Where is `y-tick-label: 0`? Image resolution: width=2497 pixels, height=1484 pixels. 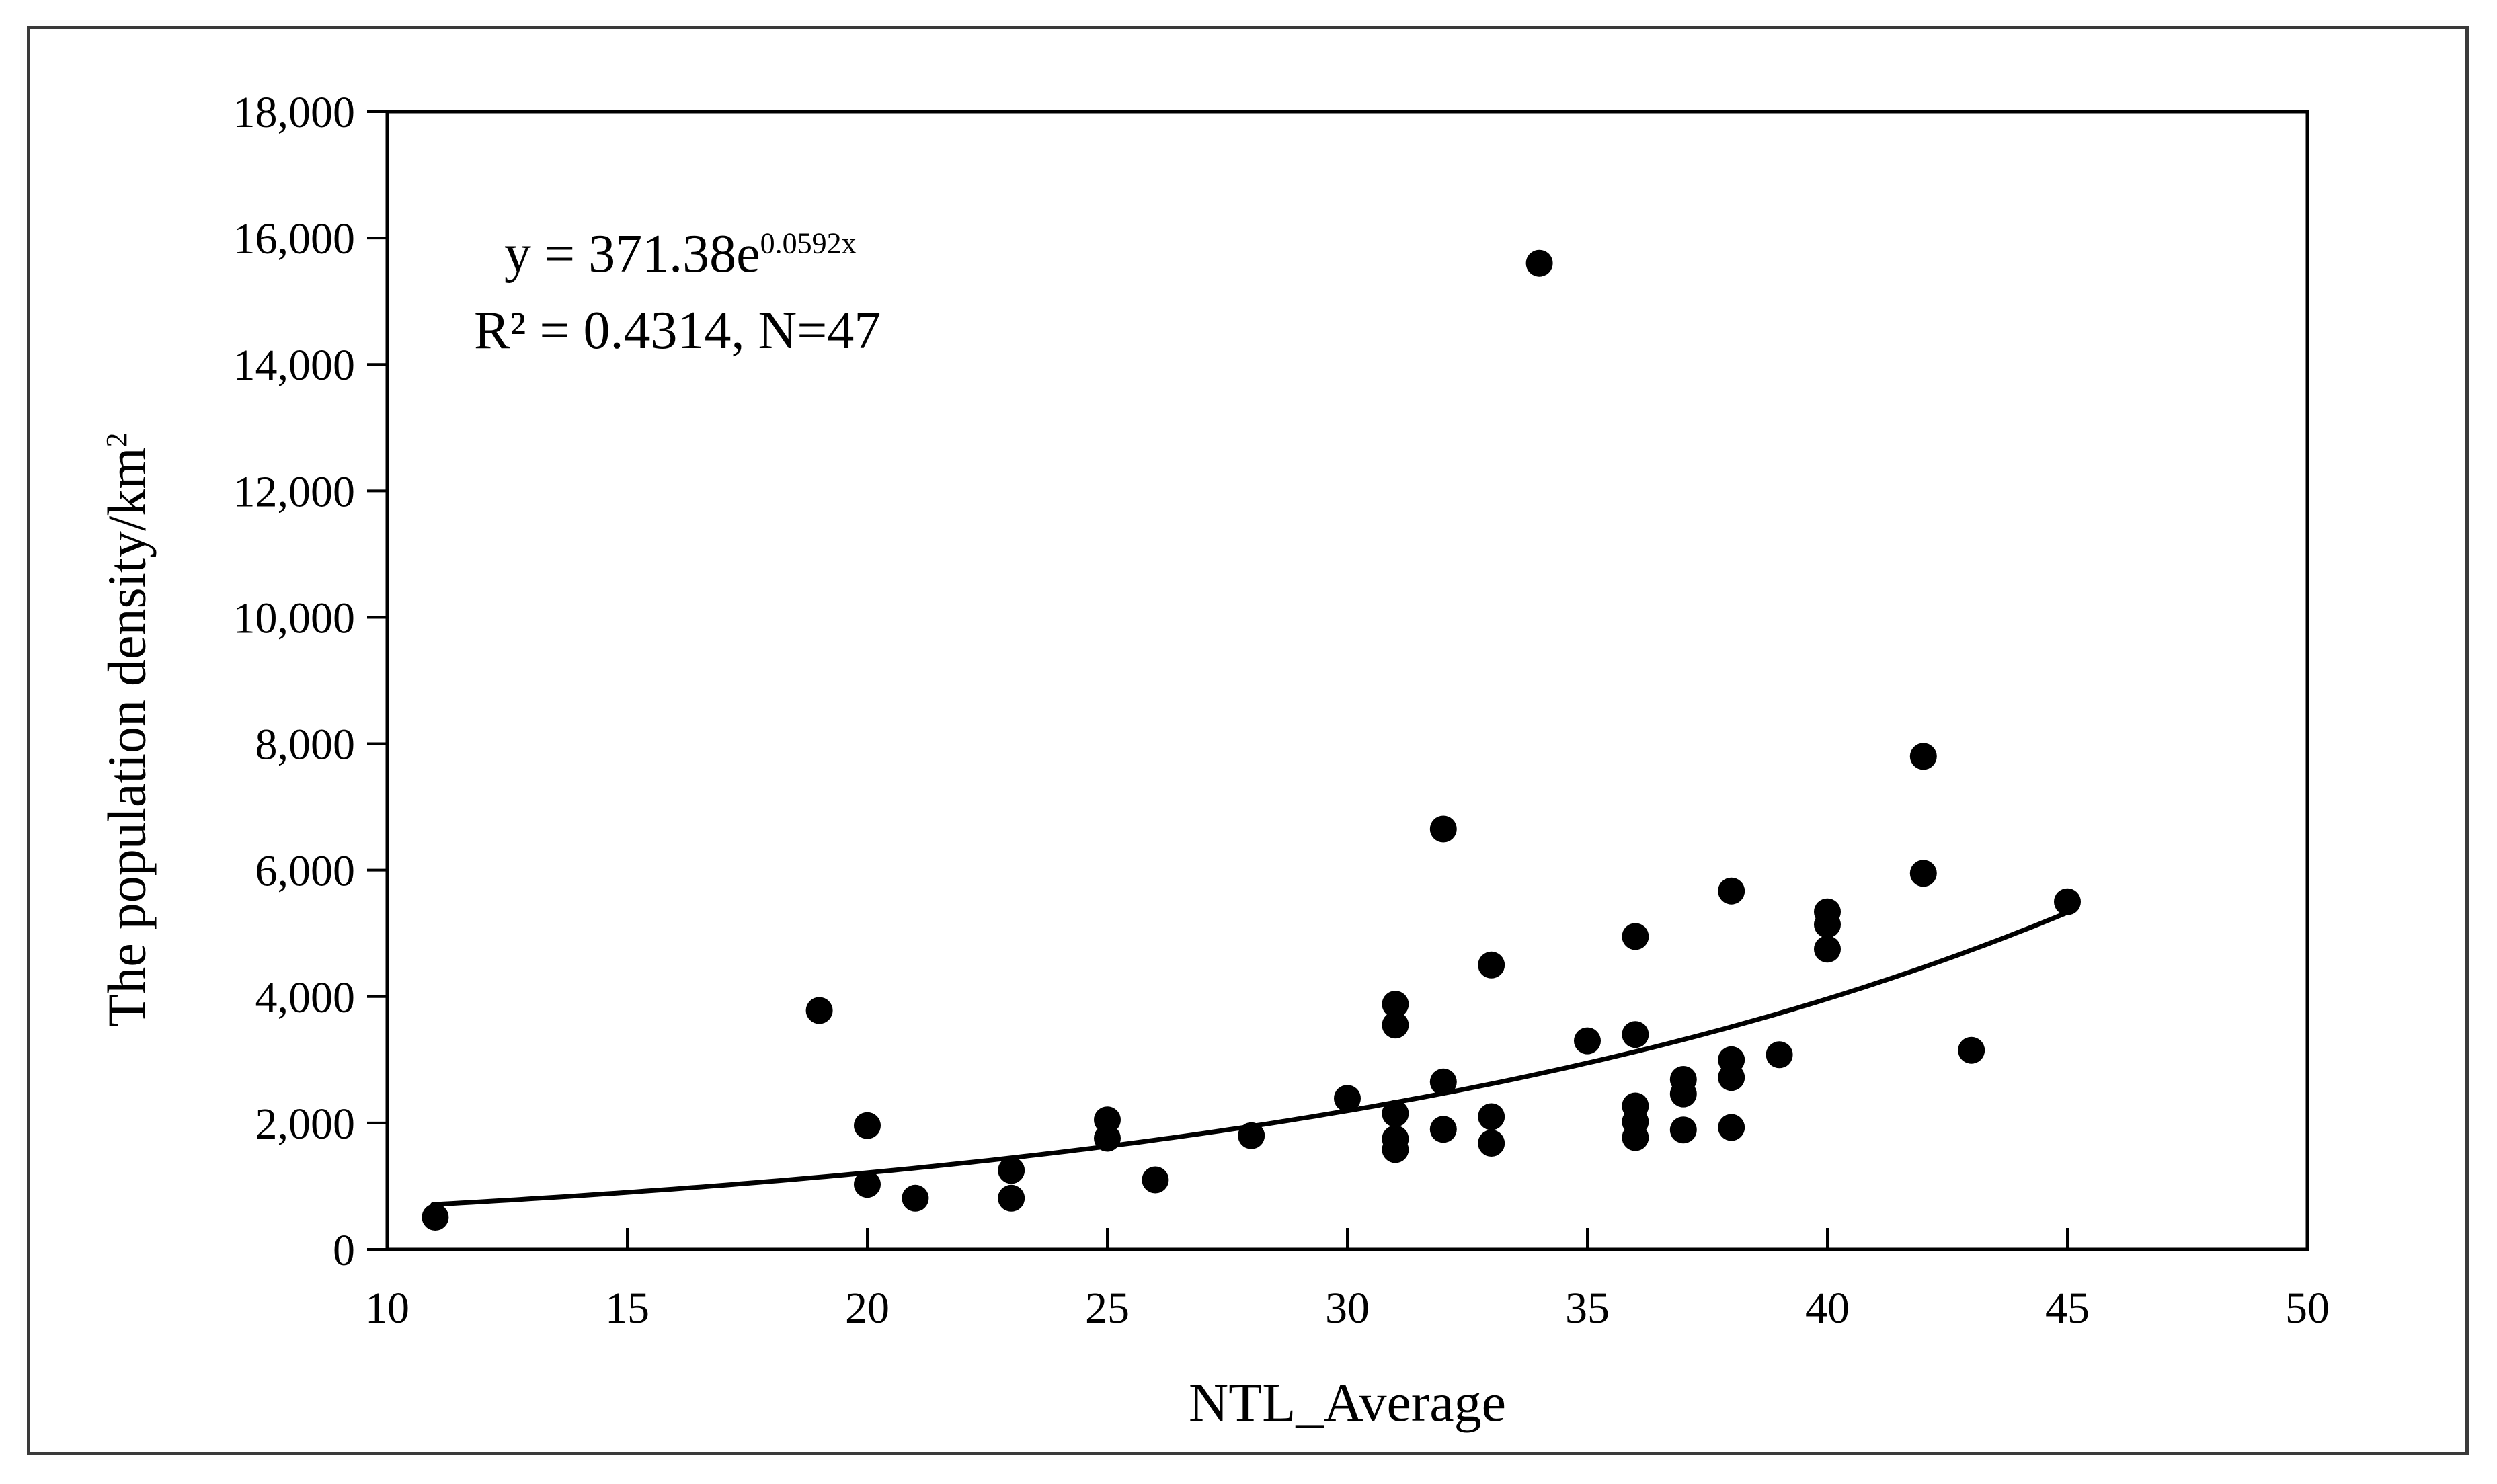
y-tick-label: 0 is located at coordinates (344, 1250).